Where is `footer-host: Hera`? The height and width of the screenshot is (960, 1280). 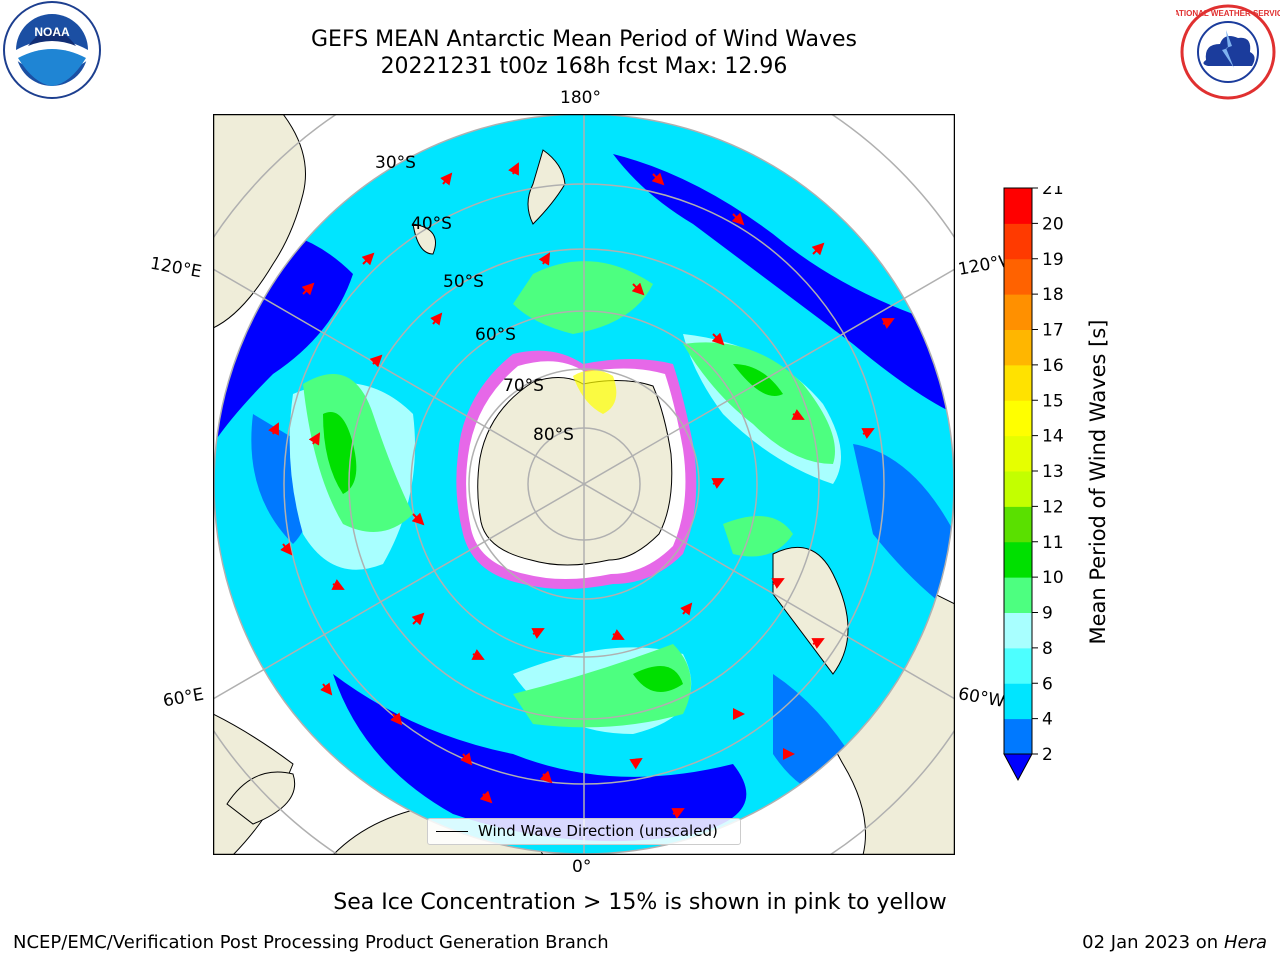
footer-host: Hera is located at coordinates (1245, 942).